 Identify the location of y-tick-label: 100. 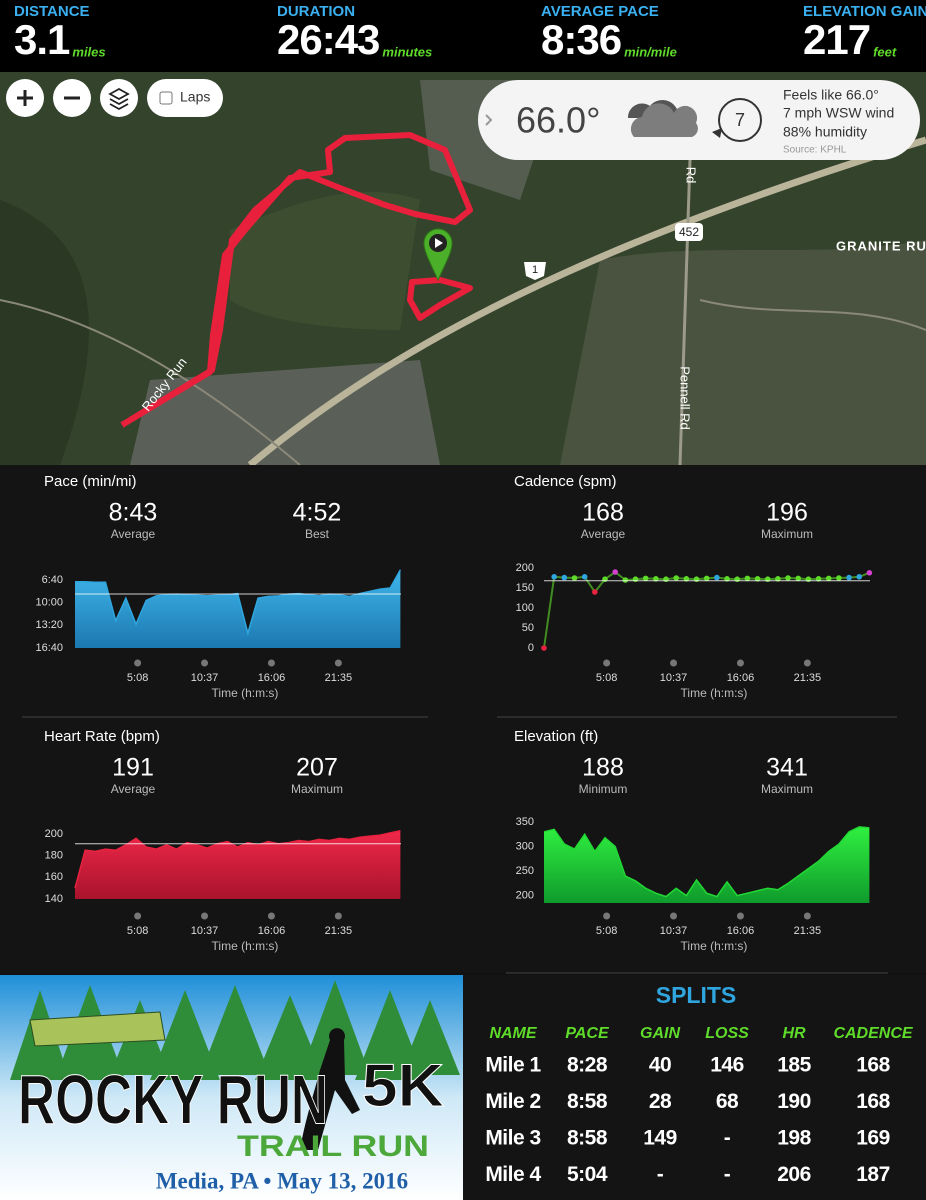
(525, 608).